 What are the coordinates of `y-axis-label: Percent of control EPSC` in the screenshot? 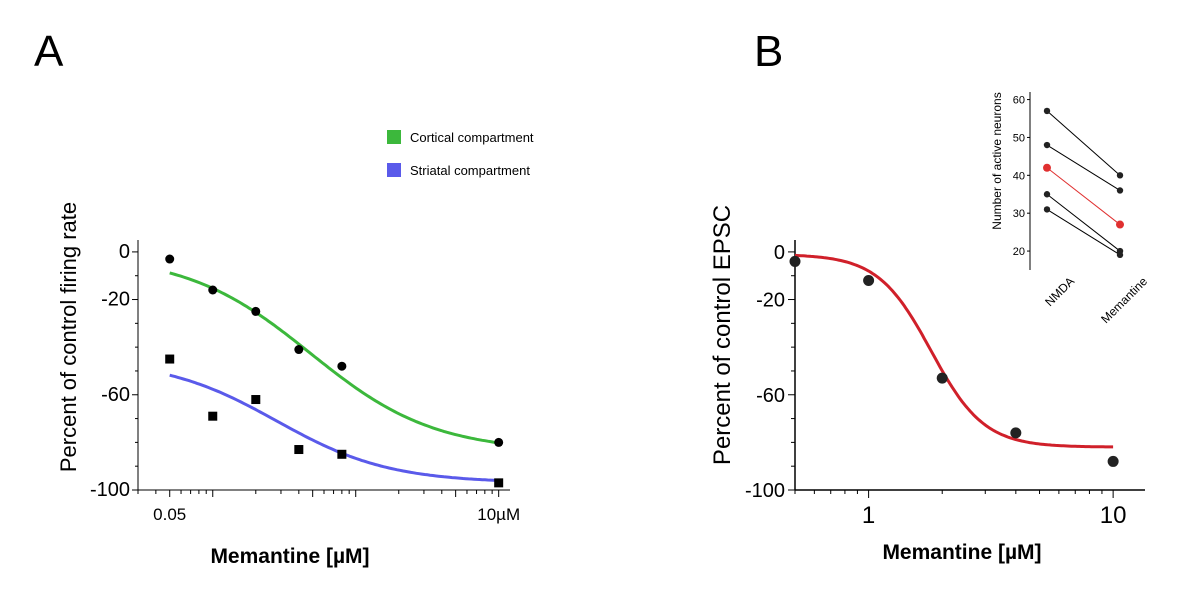 It's located at (722, 335).